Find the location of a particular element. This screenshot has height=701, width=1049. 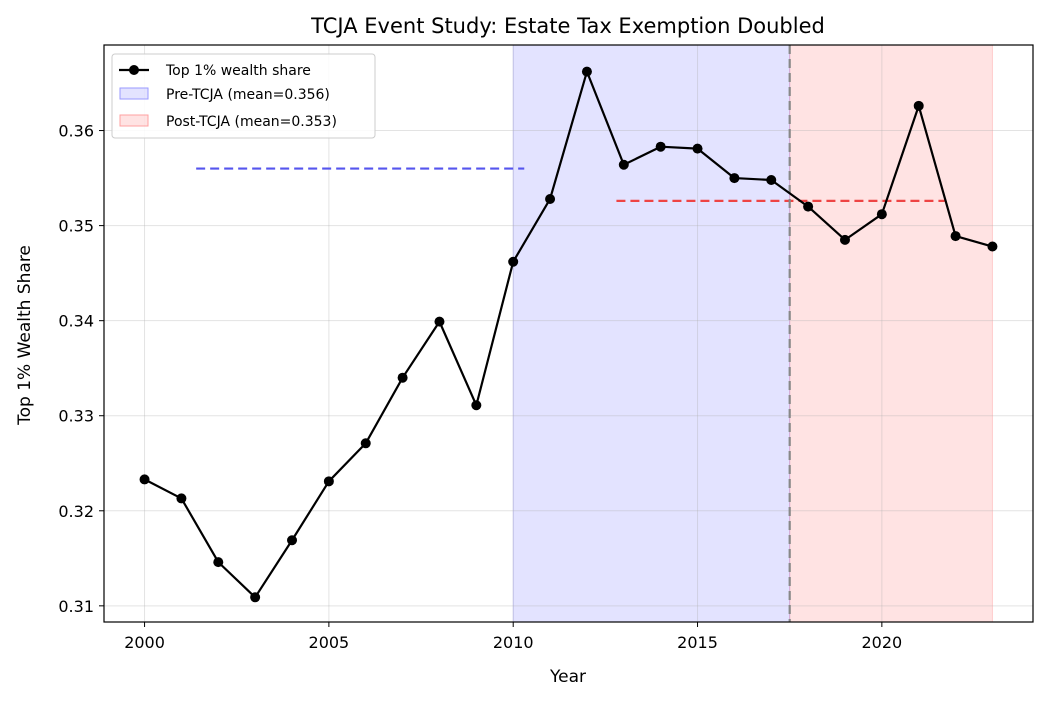

y-tick-label: 0.35 is located at coordinates (76, 226).